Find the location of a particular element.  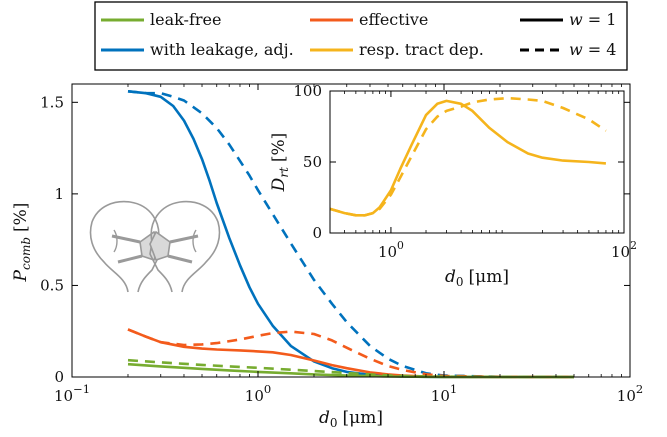

series-line-effective-w4 is located at coordinates (351, 353).